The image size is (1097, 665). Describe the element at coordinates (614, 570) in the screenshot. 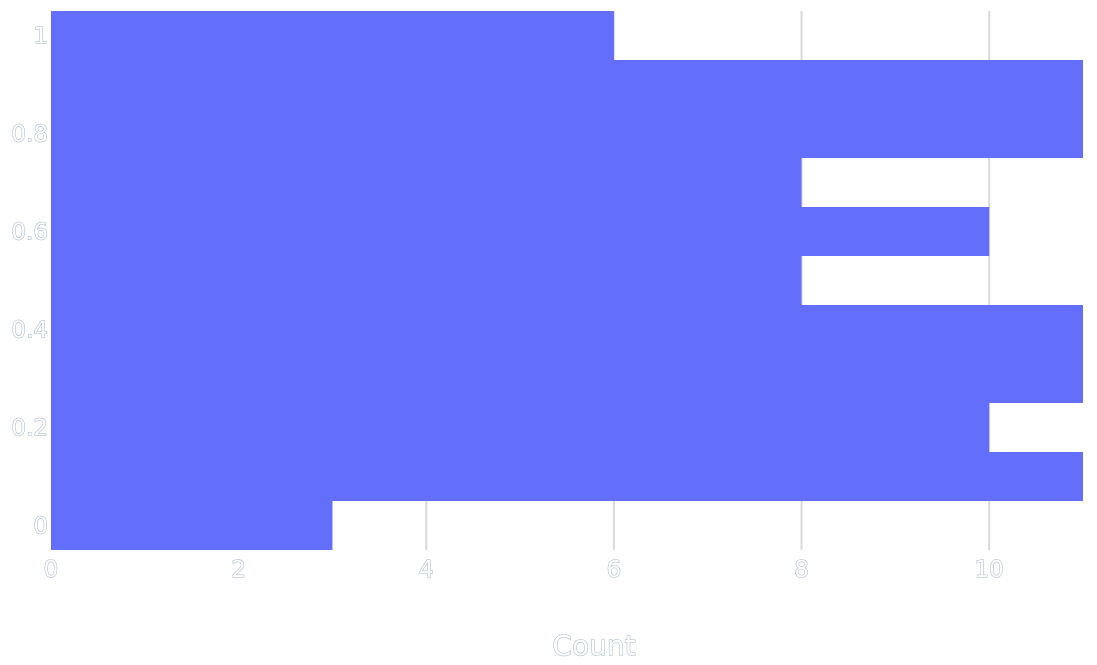

I see `x-tick-label: 6` at that location.